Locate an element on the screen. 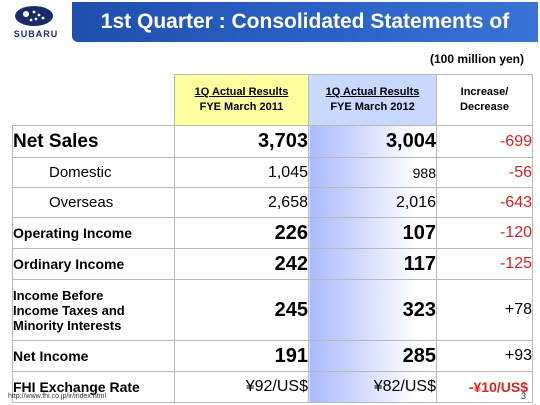  row-label-line2: Income Taxes and is located at coordinates (69, 310).